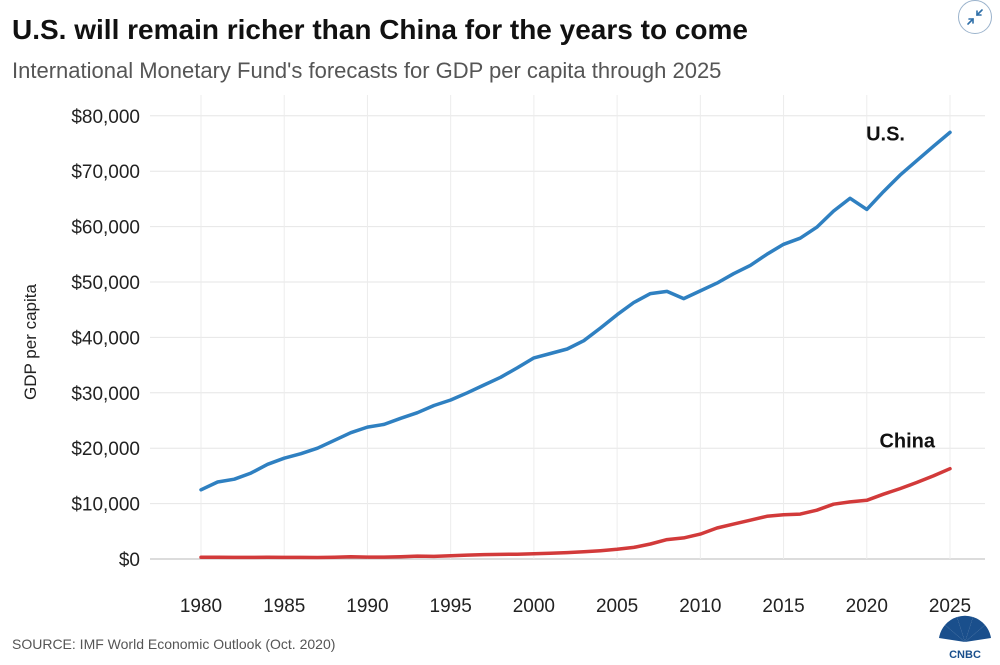 Image resolution: width=1000 pixels, height=665 pixels. Describe the element at coordinates (284, 606) in the screenshot. I see `x-tick-label: 1985` at that location.